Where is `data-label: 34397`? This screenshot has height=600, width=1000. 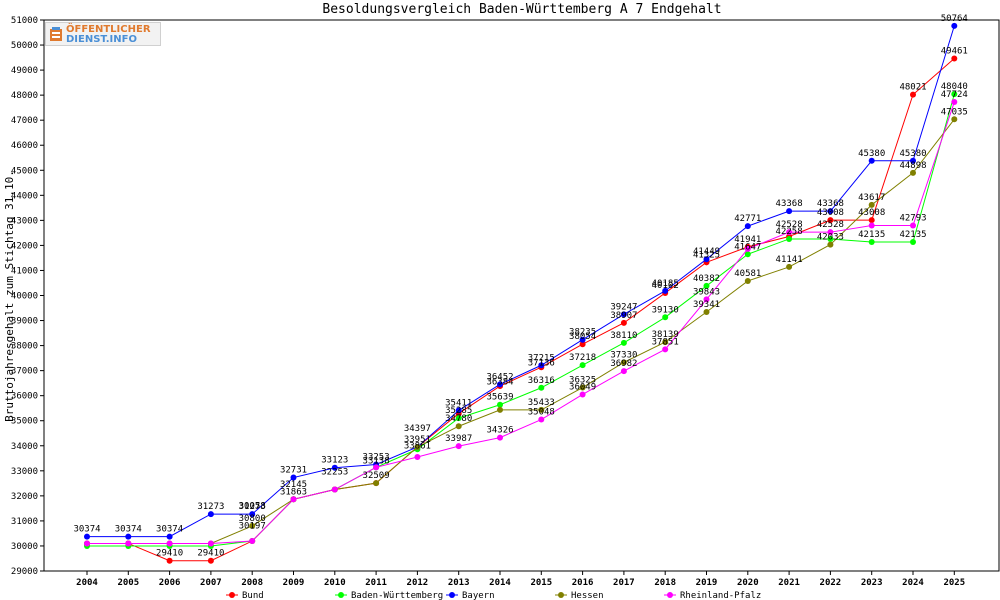
data-label: 34397 is located at coordinates (417, 429).